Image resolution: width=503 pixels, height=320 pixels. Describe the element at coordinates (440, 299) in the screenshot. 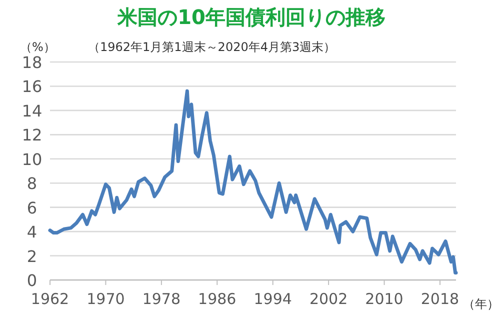

I see `x-tick-label: 2018` at that location.